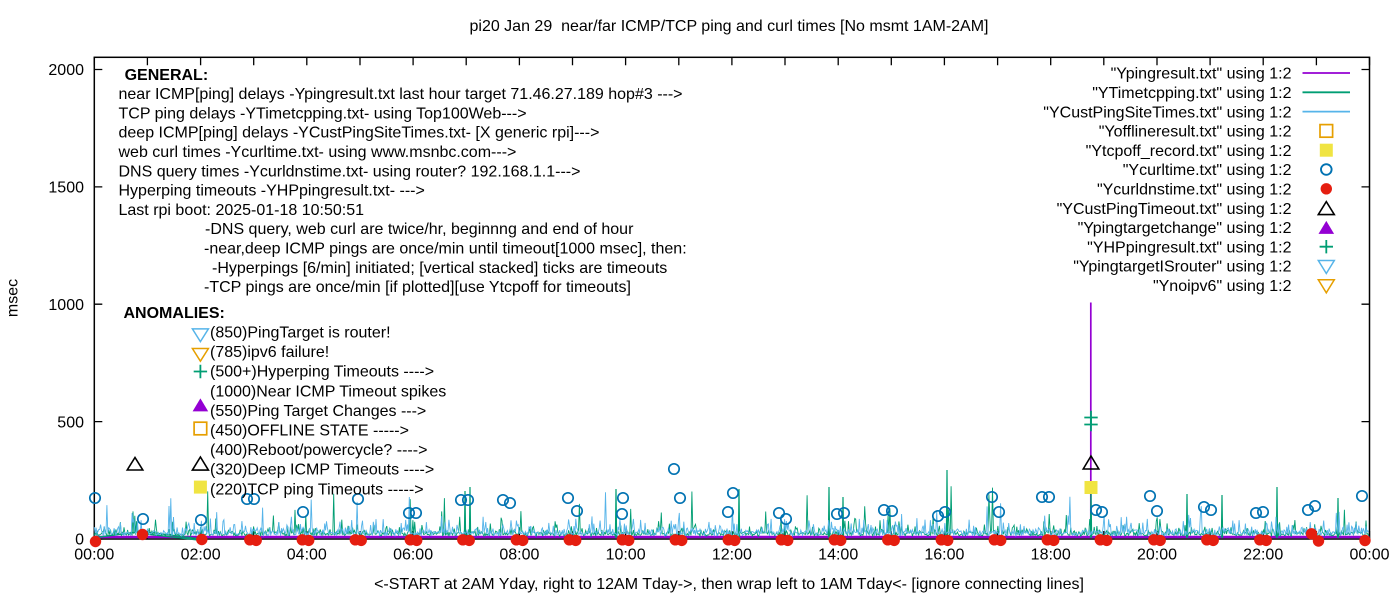 The image size is (1400, 600). What do you see at coordinates (1185, 228) in the screenshot?
I see `svg-text: "Ypingtargetchange" using 1:2` at bounding box center [1185, 228].